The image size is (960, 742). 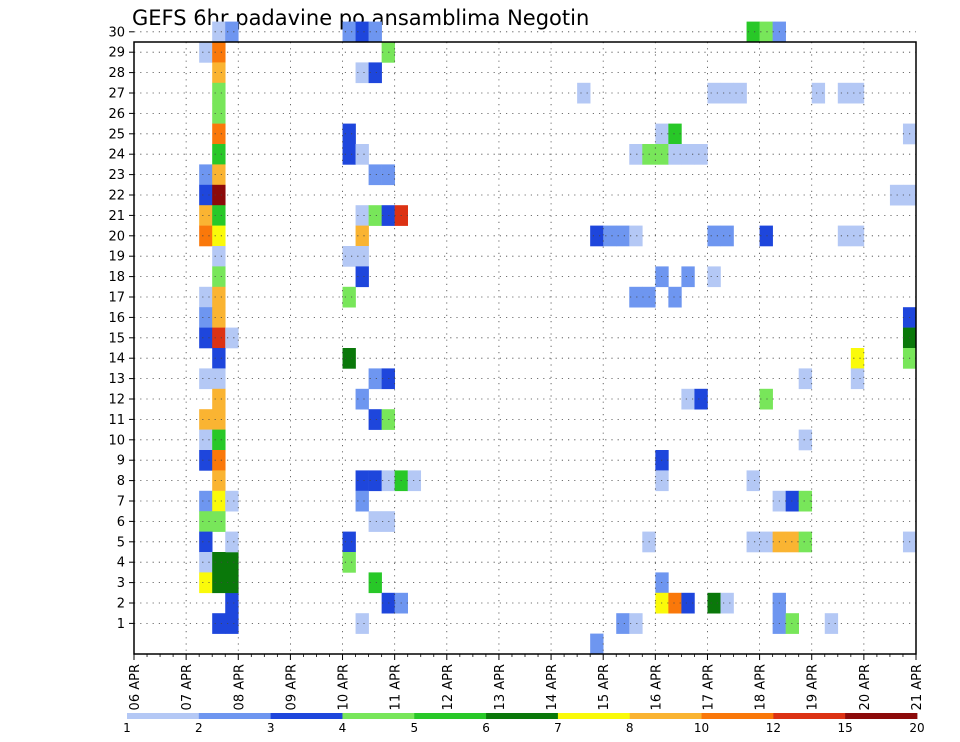 I want to click on y-tick-label: 22, so click(x=116, y=196).